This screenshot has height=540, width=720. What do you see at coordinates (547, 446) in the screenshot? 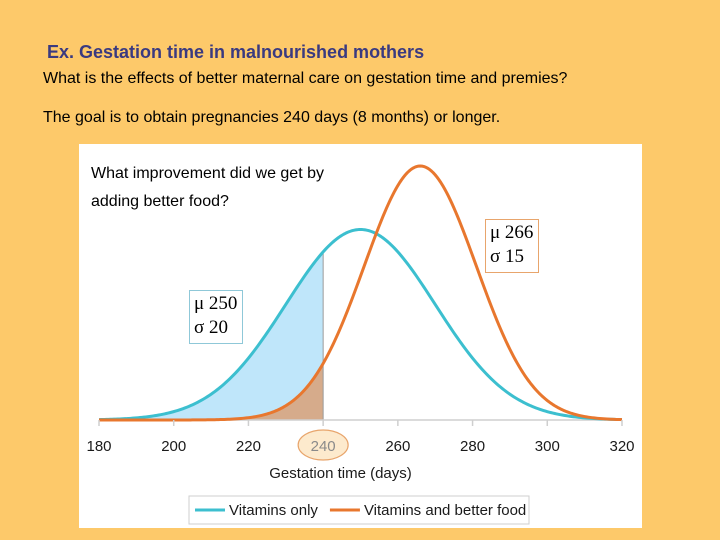
I see `x-tick-label-300: 300` at bounding box center [547, 446].